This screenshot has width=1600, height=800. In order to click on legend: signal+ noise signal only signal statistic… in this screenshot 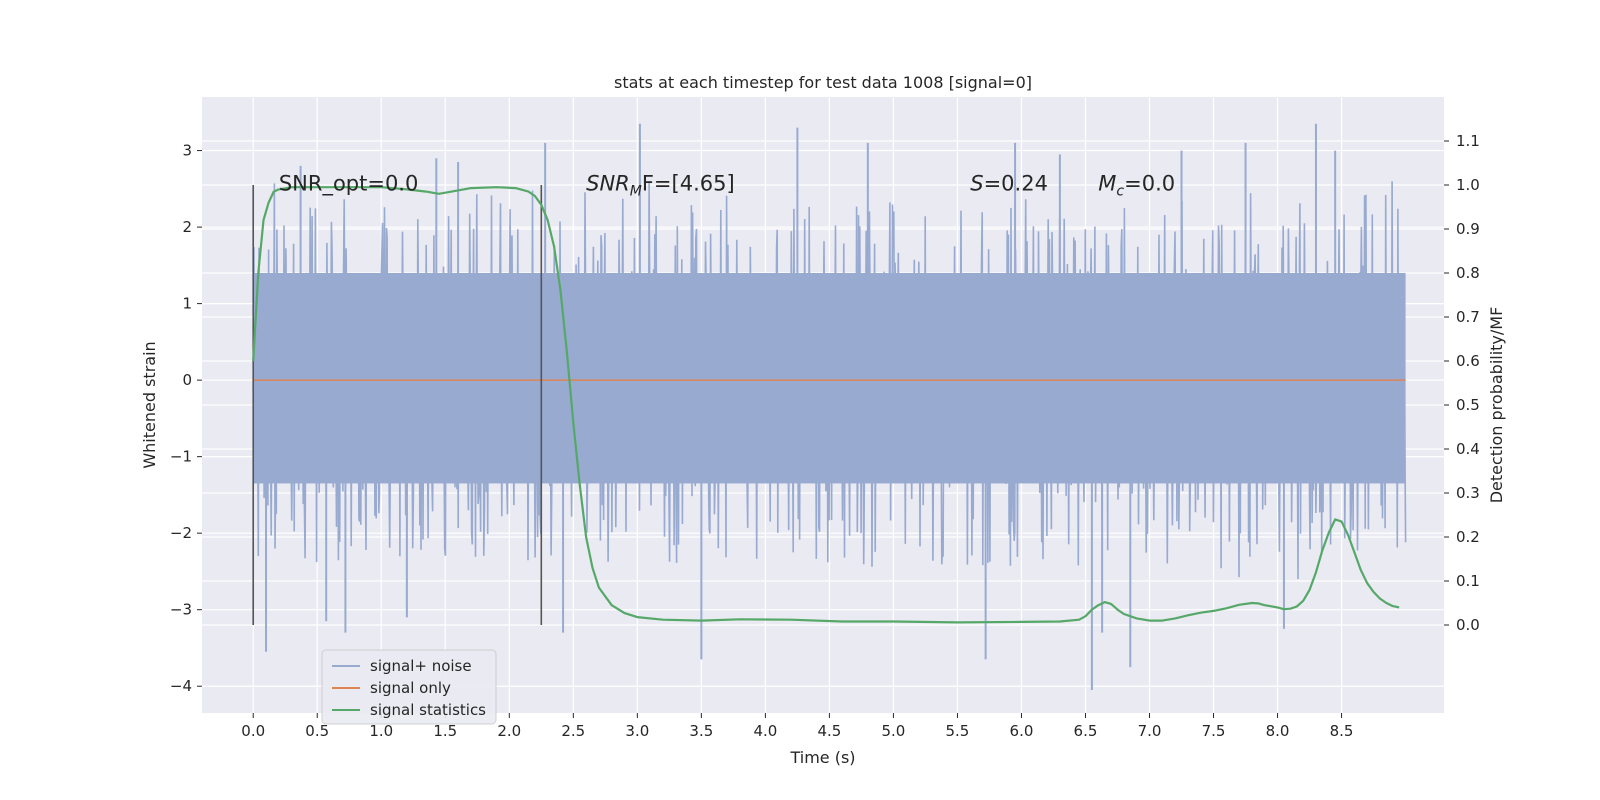, I will do `click(409, 687)`.